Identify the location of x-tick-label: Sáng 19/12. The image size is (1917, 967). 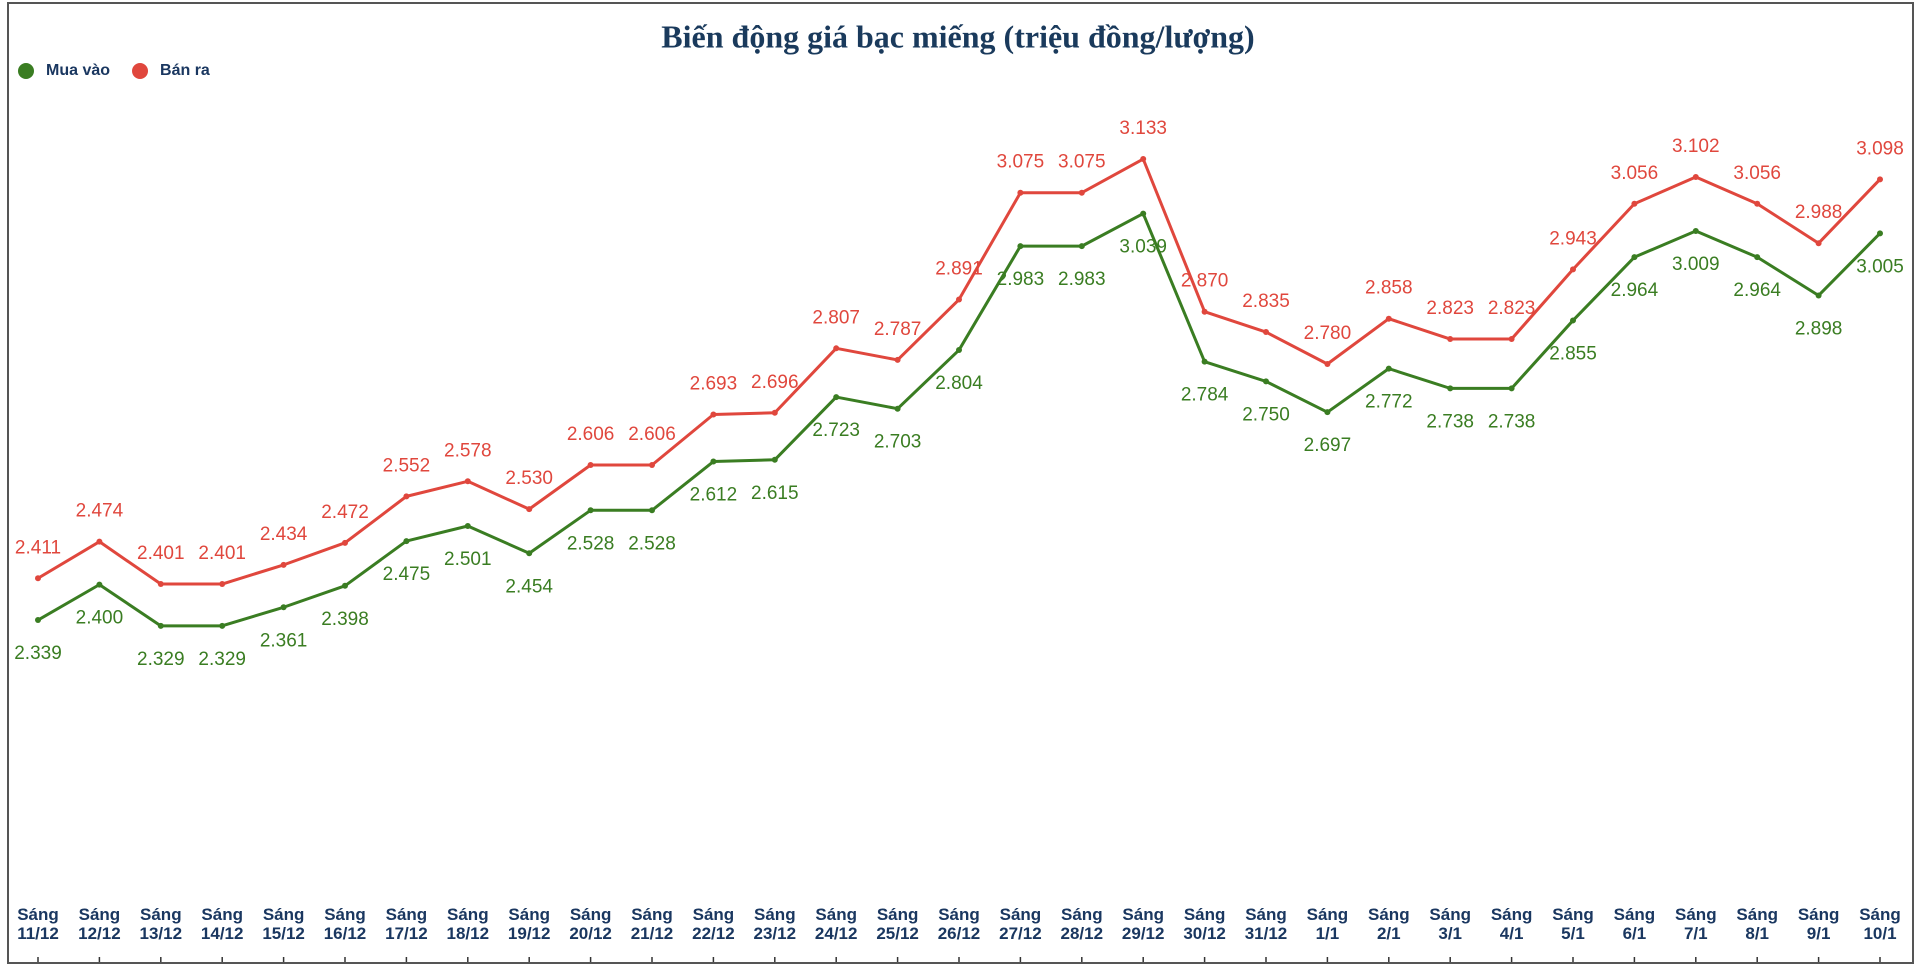
(529, 924).